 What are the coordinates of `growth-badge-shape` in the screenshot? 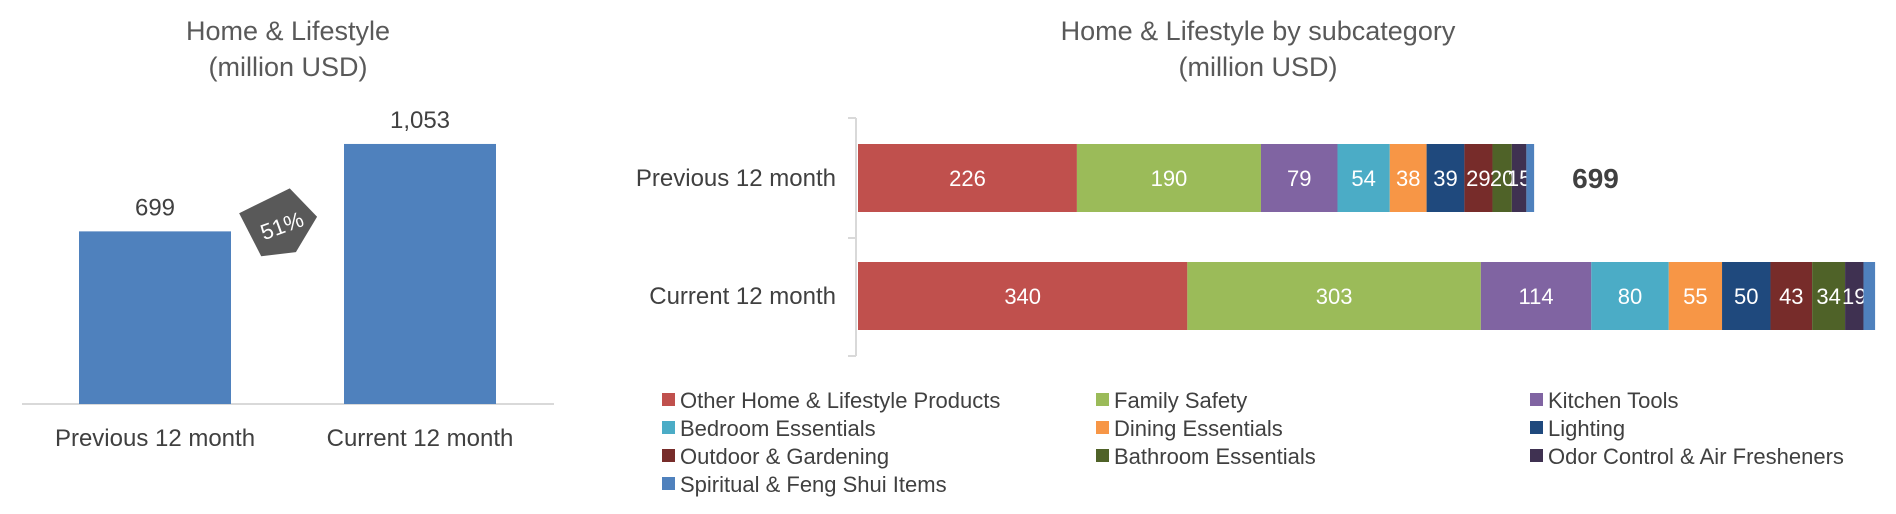 It's located at (278, 222).